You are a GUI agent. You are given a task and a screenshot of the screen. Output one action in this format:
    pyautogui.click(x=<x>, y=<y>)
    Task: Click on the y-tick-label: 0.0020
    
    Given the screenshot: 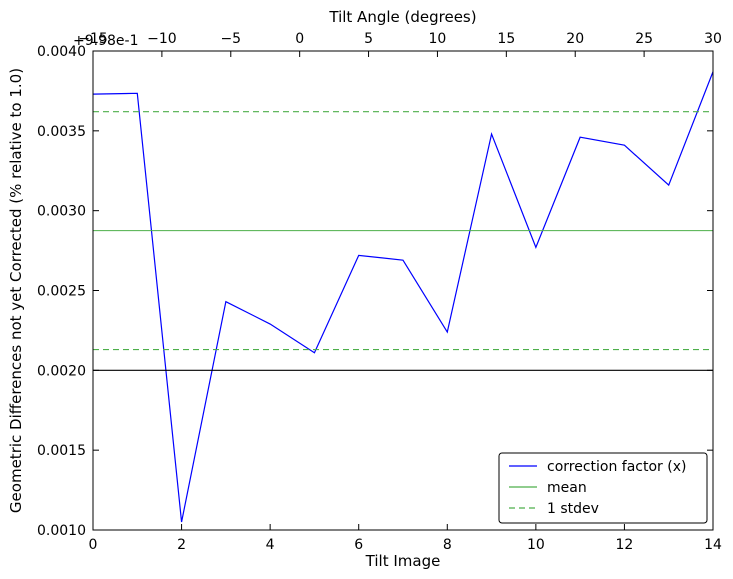 What is the action you would take?
    pyautogui.click(x=61, y=371)
    